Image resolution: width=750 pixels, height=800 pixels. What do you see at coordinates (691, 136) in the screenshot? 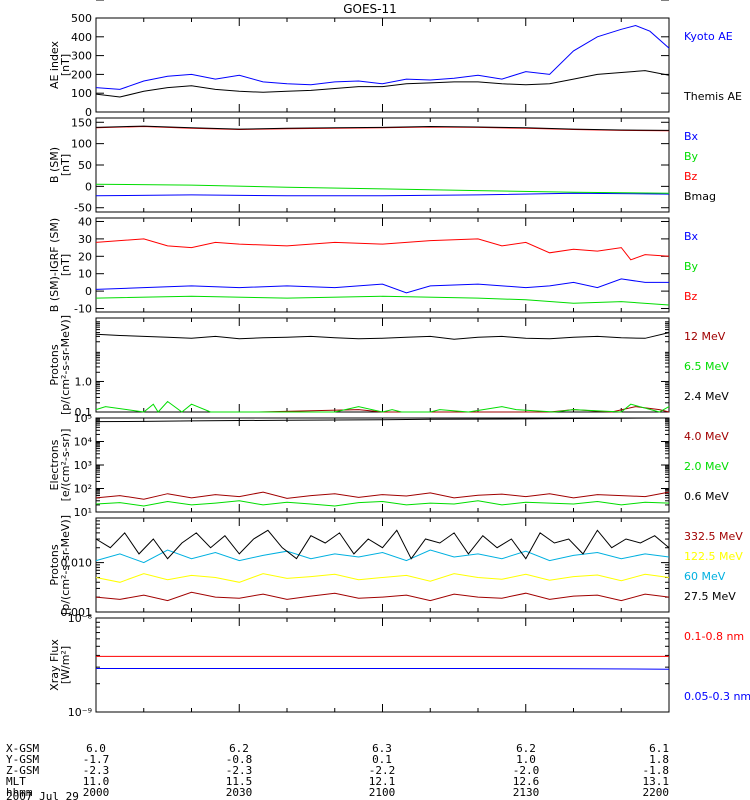
I see `legend-entry: Bx` at bounding box center [691, 136].